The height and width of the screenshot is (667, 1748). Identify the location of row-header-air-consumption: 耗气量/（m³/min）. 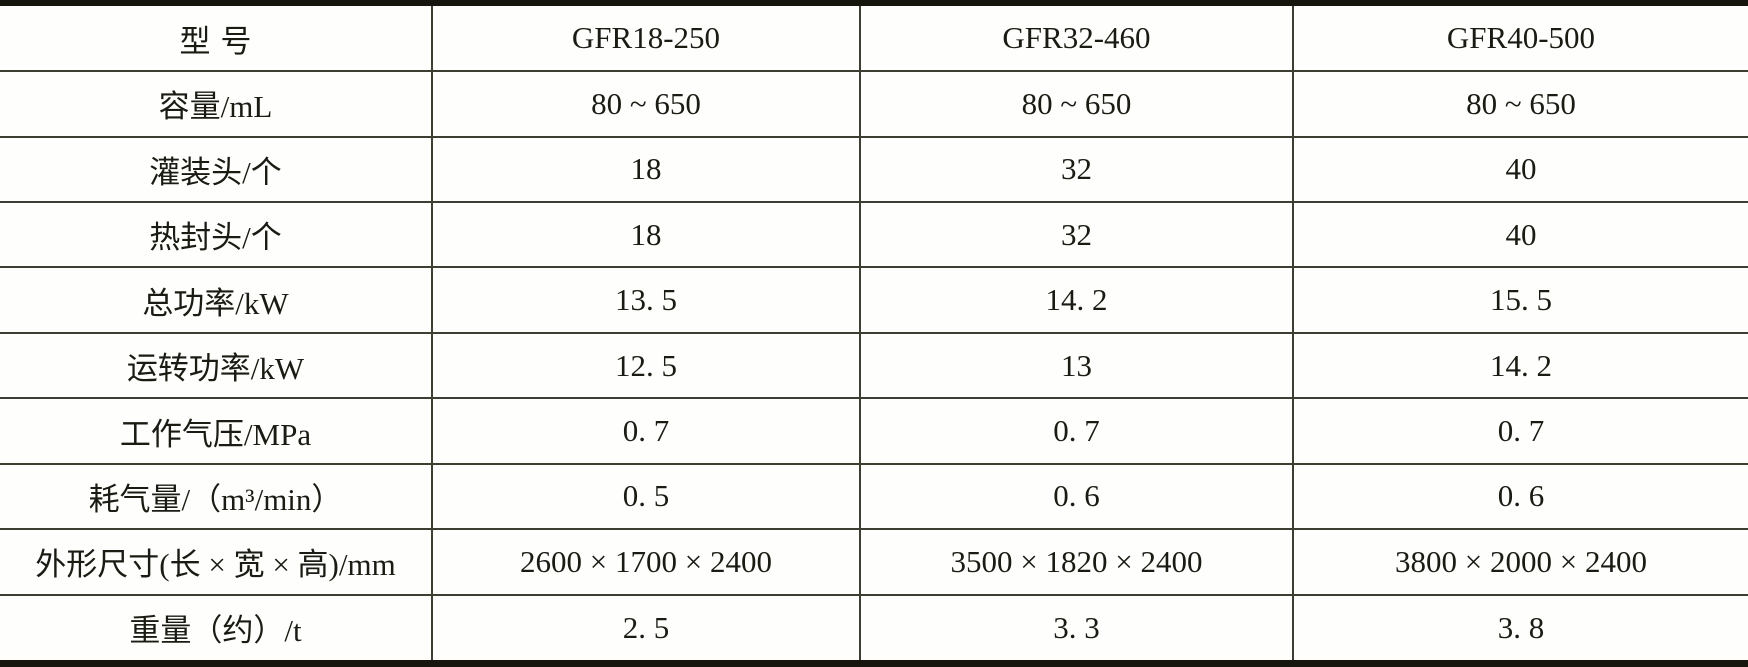
(216, 496).